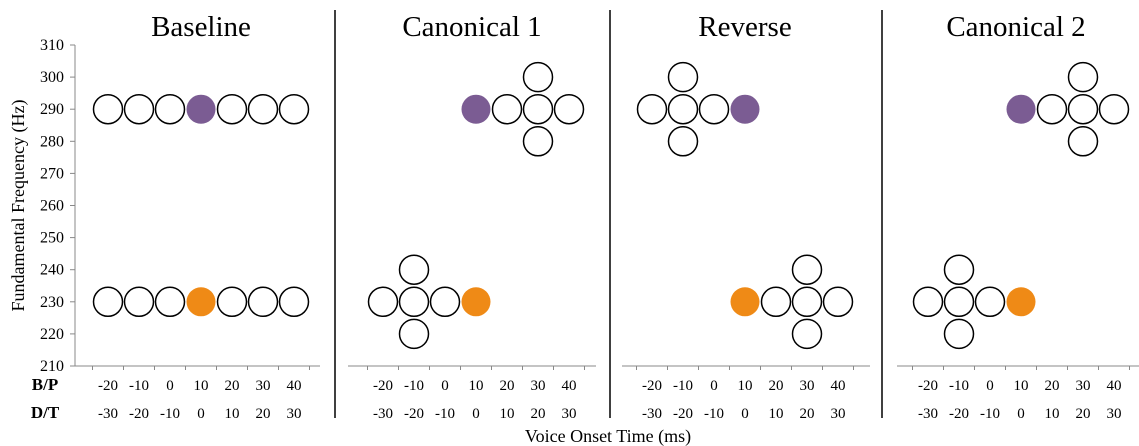 The height and width of the screenshot is (446, 1139). What do you see at coordinates (52, 109) in the screenshot?
I see `y-tick-label: 290` at bounding box center [52, 109].